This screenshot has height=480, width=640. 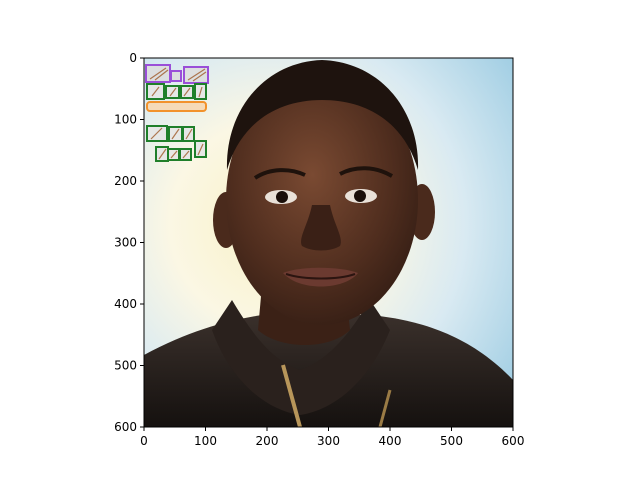 What do you see at coordinates (125, 243) in the screenshot?
I see `y-tick-label: 300` at bounding box center [125, 243].